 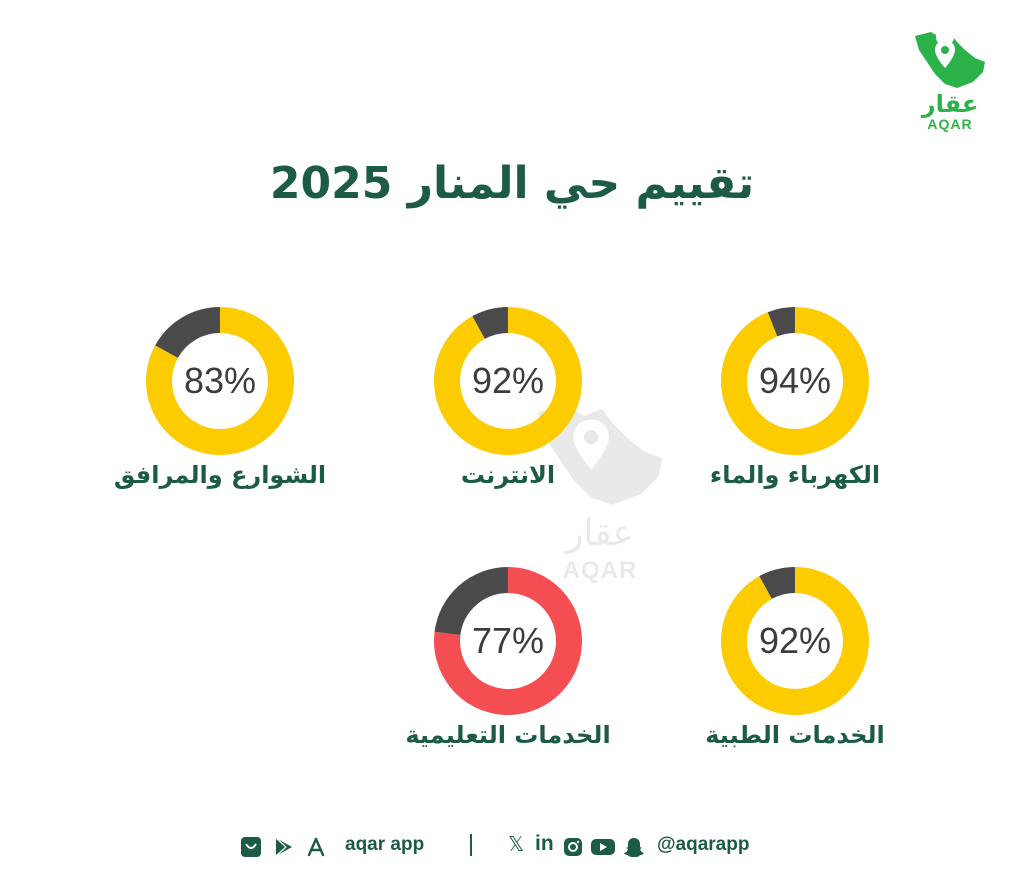 I want to click on rating-item-medical-services: 92% الخدمات الطبية, so click(x=795, y=676).